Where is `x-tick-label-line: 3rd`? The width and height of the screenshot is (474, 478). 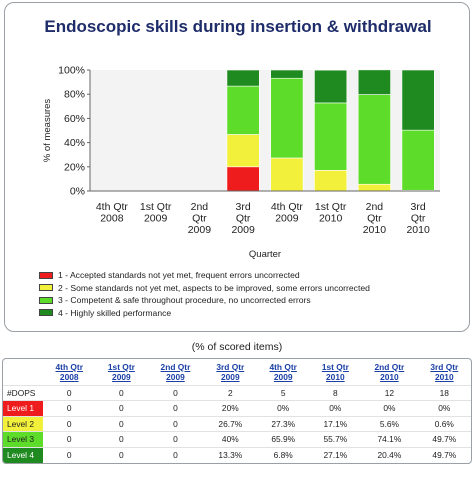
x-tick-label-line: 3rd is located at coordinates (243, 207).